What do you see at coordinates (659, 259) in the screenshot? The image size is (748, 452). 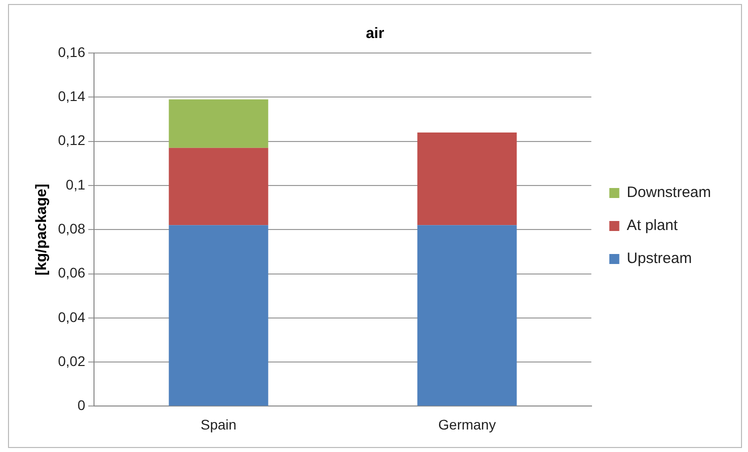 I see `legend-label: Upstream` at bounding box center [659, 259].